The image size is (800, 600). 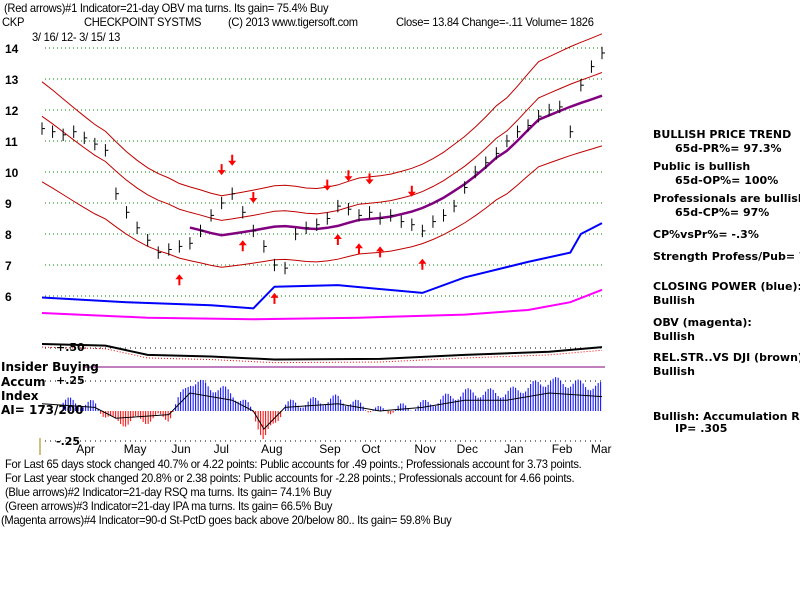 What do you see at coordinates (674, 300) in the screenshot?
I see `closing-power-status: Bullish` at bounding box center [674, 300].